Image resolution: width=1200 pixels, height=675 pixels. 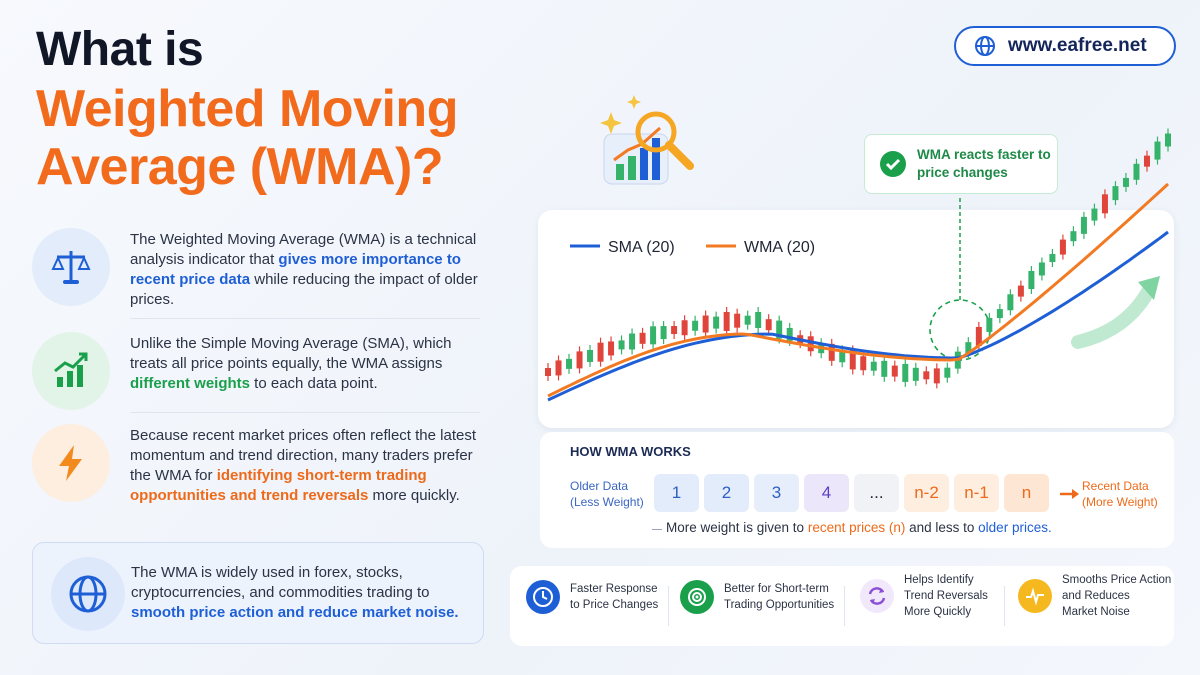 I want to click on refresh-icon, so click(x=877, y=596).